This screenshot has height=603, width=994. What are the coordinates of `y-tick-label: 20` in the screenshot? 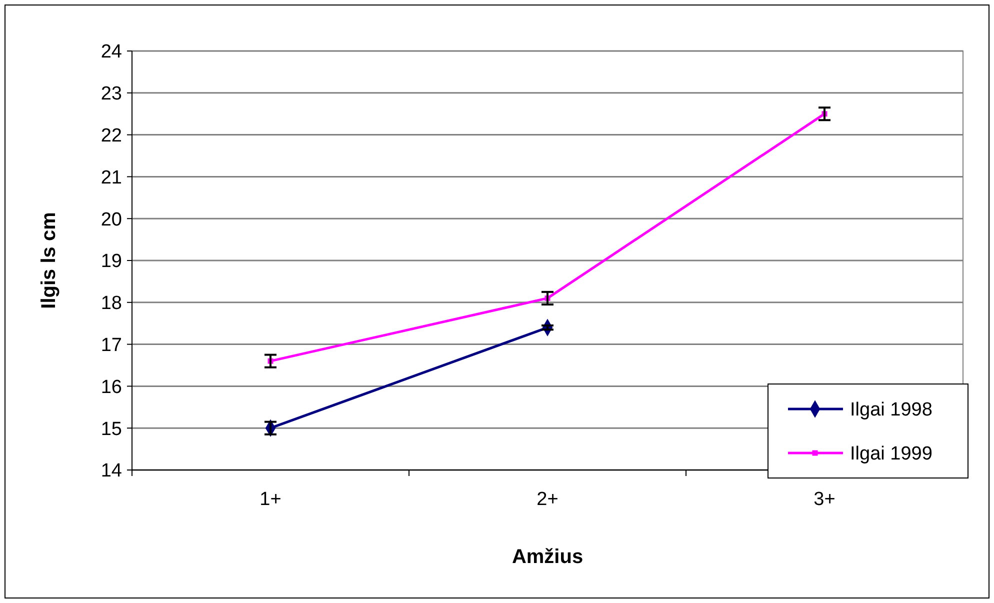 It's located at (111, 219).